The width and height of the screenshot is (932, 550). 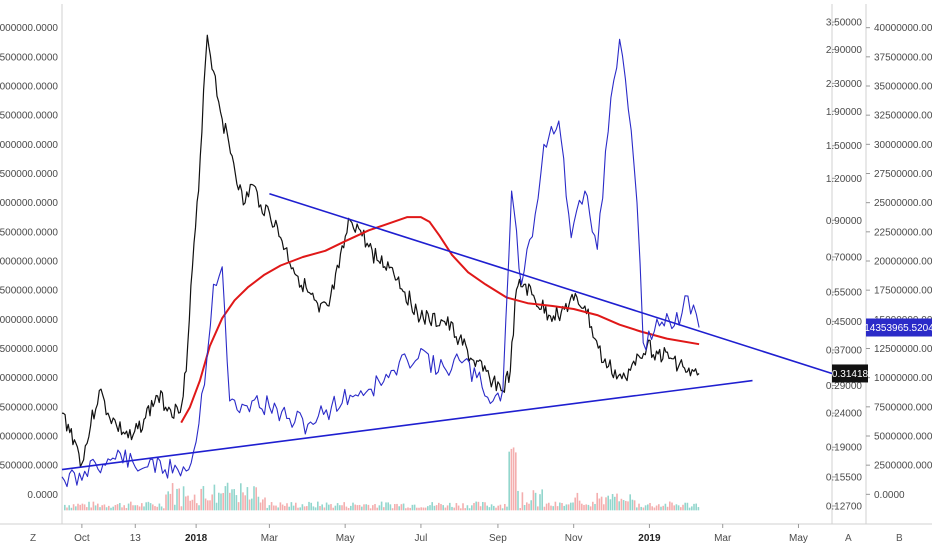 I want to click on time-axis-ticks: Oct 13 2018 Mar May Jul Sep Nov 2019 Mar May, so click(x=441, y=534).